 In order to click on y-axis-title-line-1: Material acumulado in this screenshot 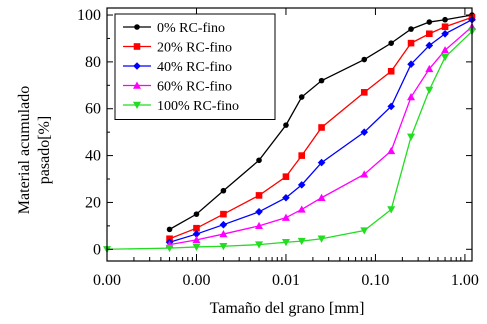, I will do `click(24, 150)`.